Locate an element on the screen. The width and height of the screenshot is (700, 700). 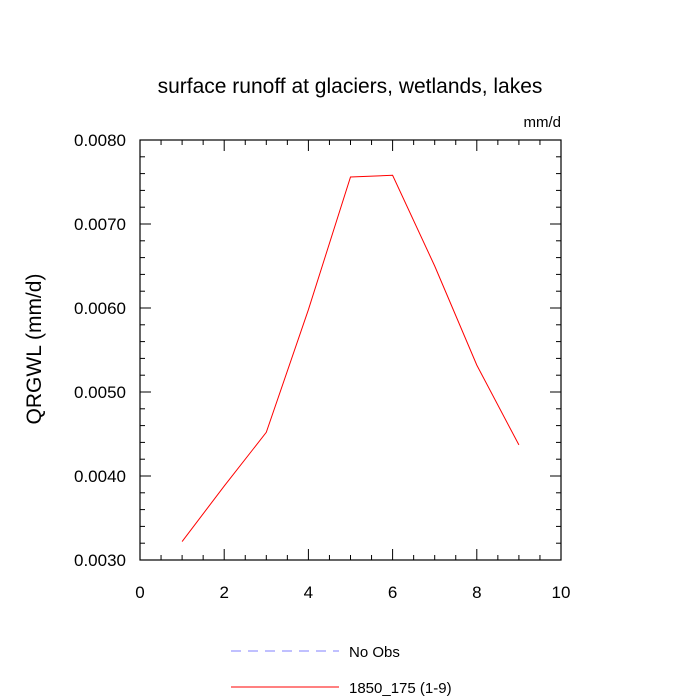
y-tick-label: 0.0080 is located at coordinates (100, 140).